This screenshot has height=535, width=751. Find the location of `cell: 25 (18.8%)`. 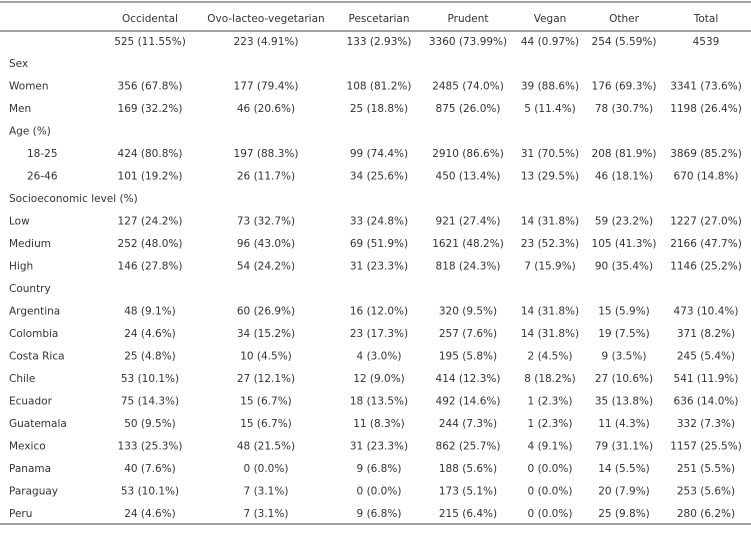

cell: 25 (18.8%) is located at coordinates (379, 109).